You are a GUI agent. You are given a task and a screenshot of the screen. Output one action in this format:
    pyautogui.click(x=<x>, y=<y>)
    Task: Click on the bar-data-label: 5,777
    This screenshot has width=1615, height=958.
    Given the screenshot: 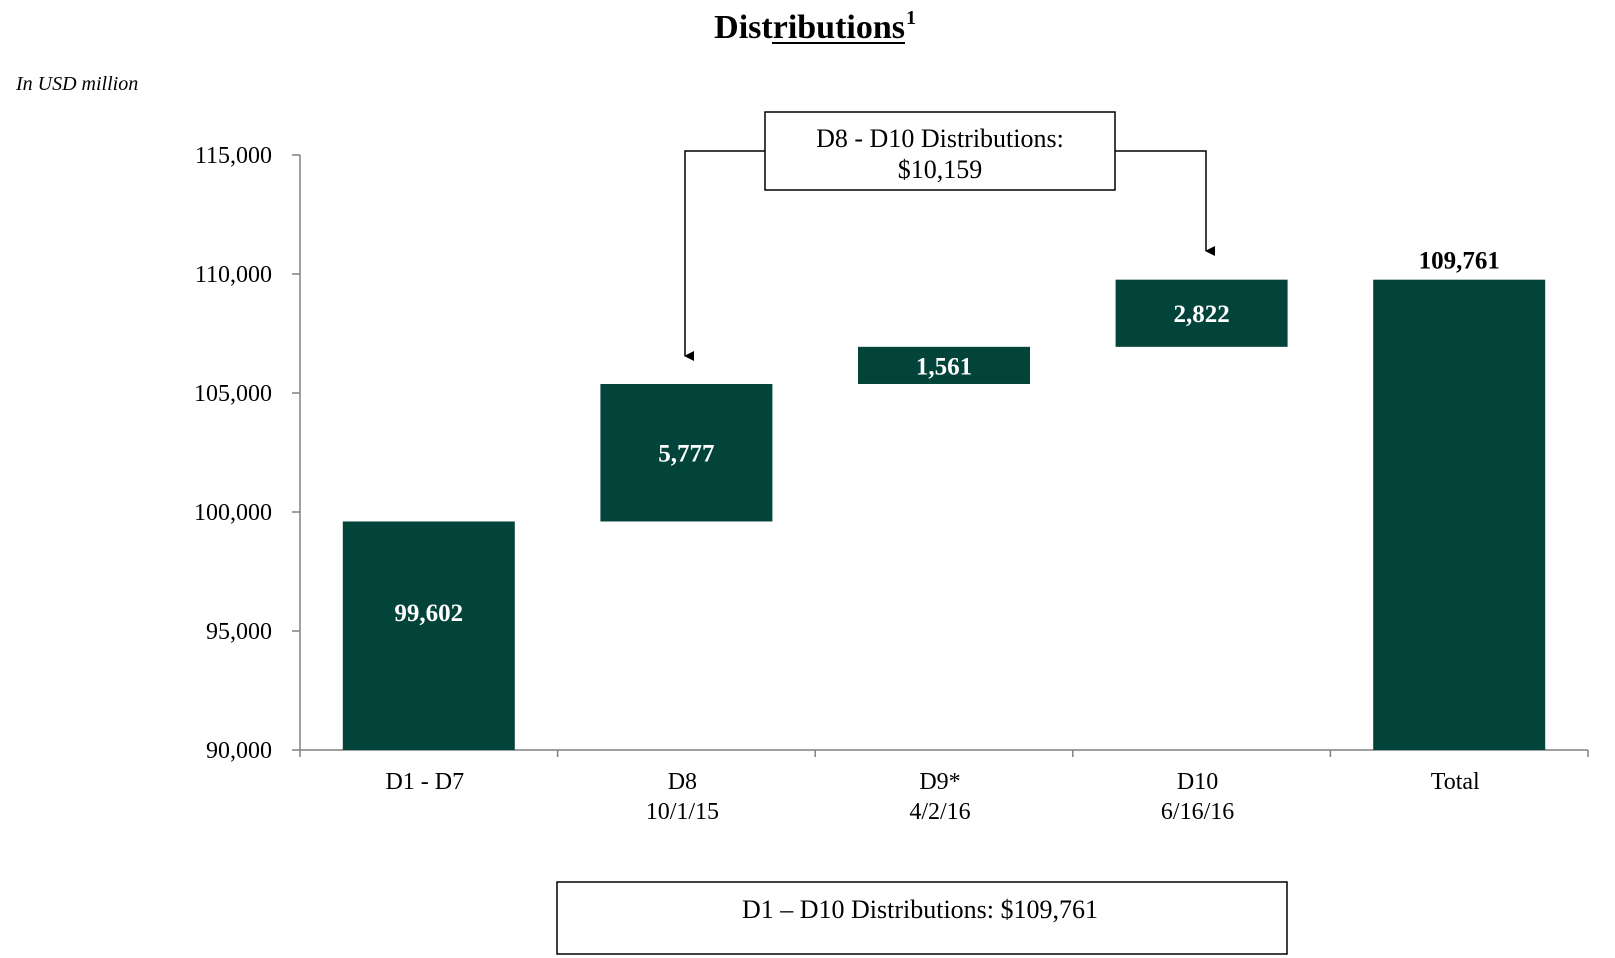 What is the action you would take?
    pyautogui.click(x=686, y=454)
    